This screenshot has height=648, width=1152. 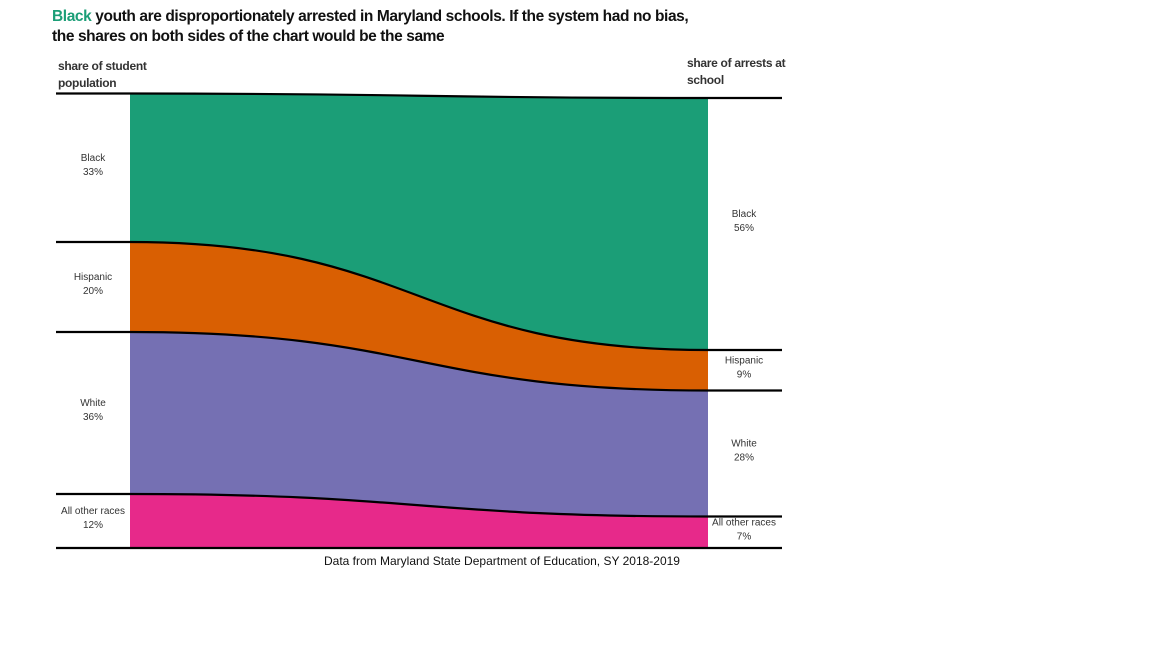 What do you see at coordinates (744, 458) in the screenshot?
I see `value-label: 28%` at bounding box center [744, 458].